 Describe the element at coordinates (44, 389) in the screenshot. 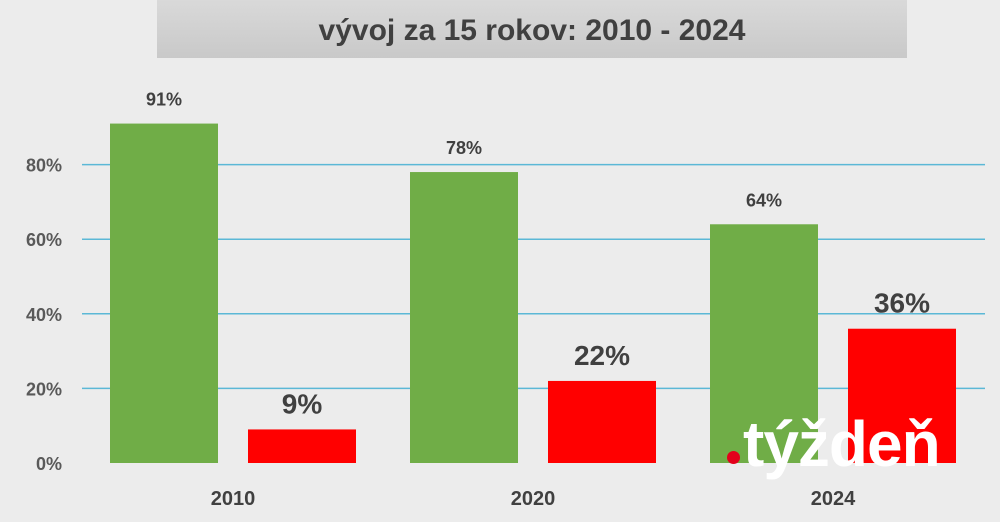

I see `y-tick-label: 20%` at that location.